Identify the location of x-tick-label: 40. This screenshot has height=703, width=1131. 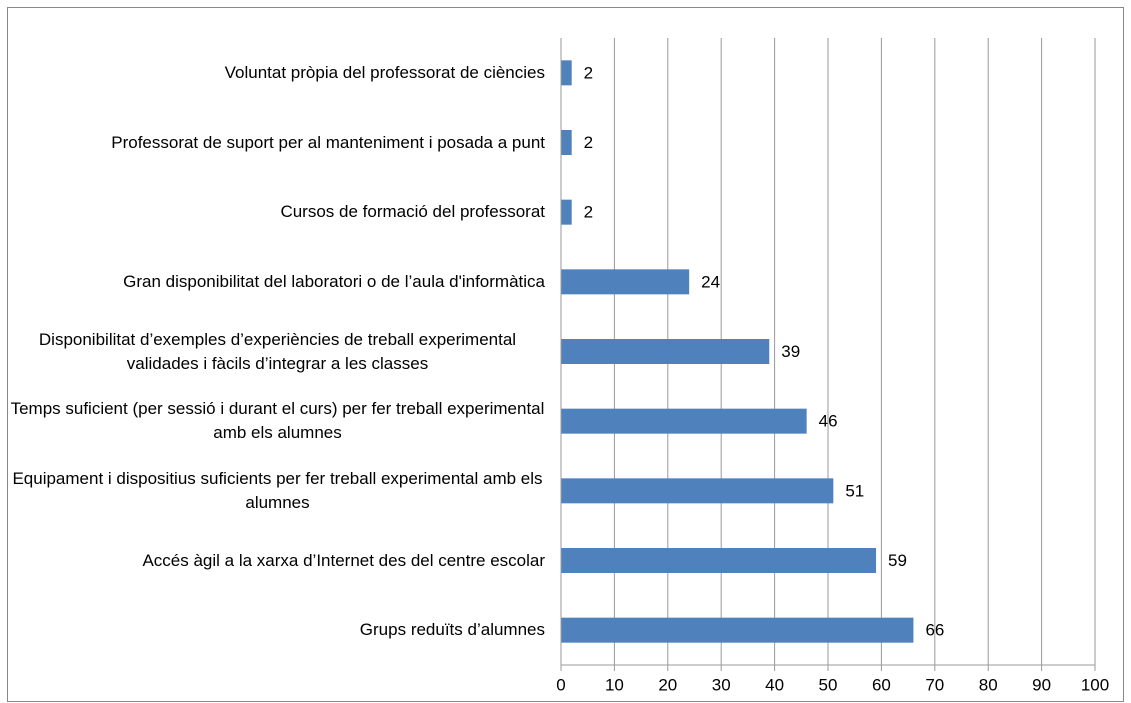
(774, 684).